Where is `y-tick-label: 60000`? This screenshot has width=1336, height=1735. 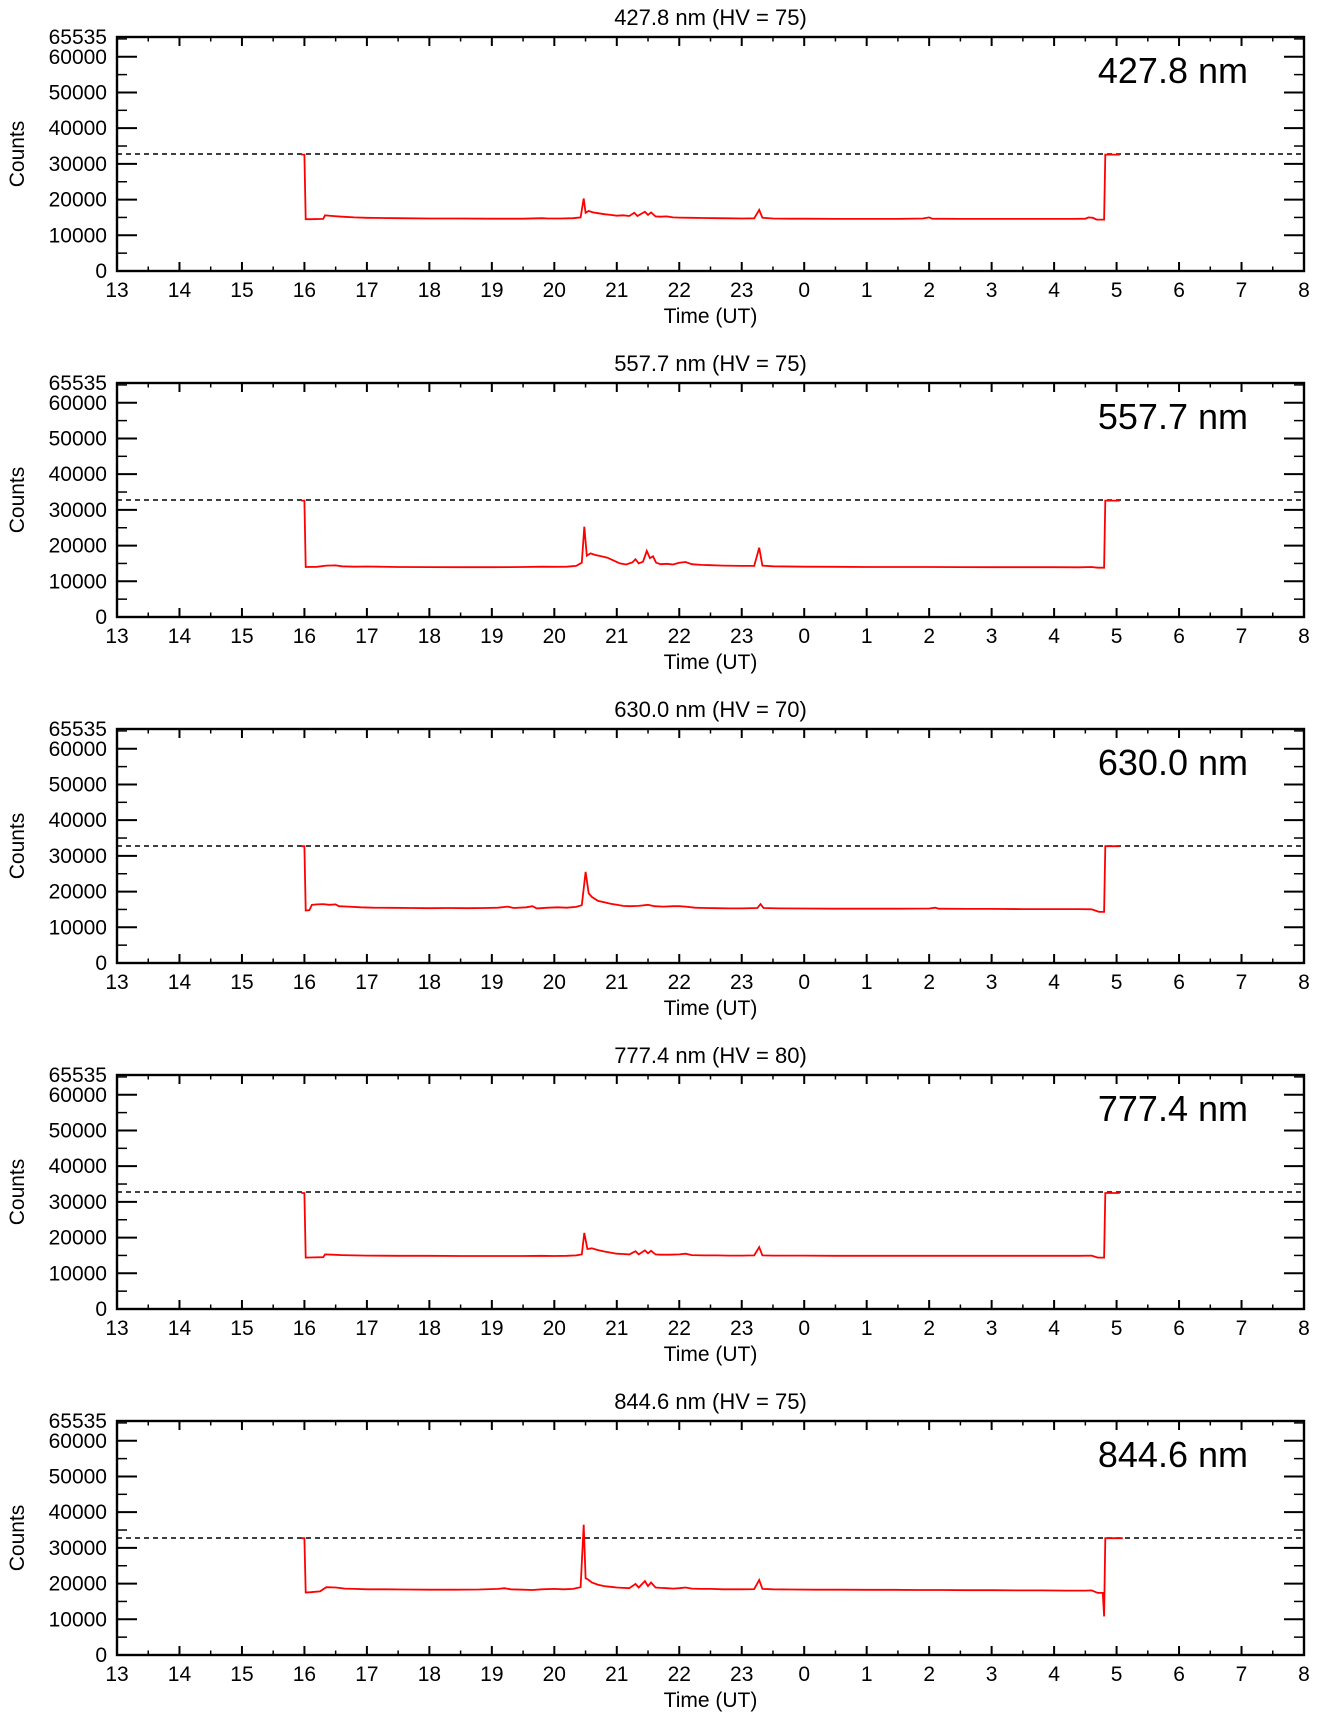
y-tick-label: 60000 is located at coordinates (78, 1095).